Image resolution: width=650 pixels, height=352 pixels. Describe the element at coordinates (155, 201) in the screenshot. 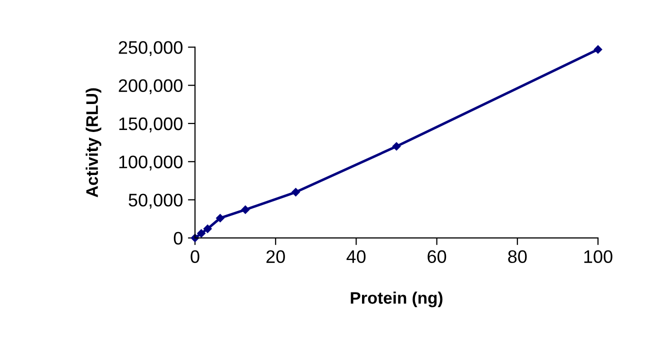

I see `y-tick-label: 50,000` at that location.